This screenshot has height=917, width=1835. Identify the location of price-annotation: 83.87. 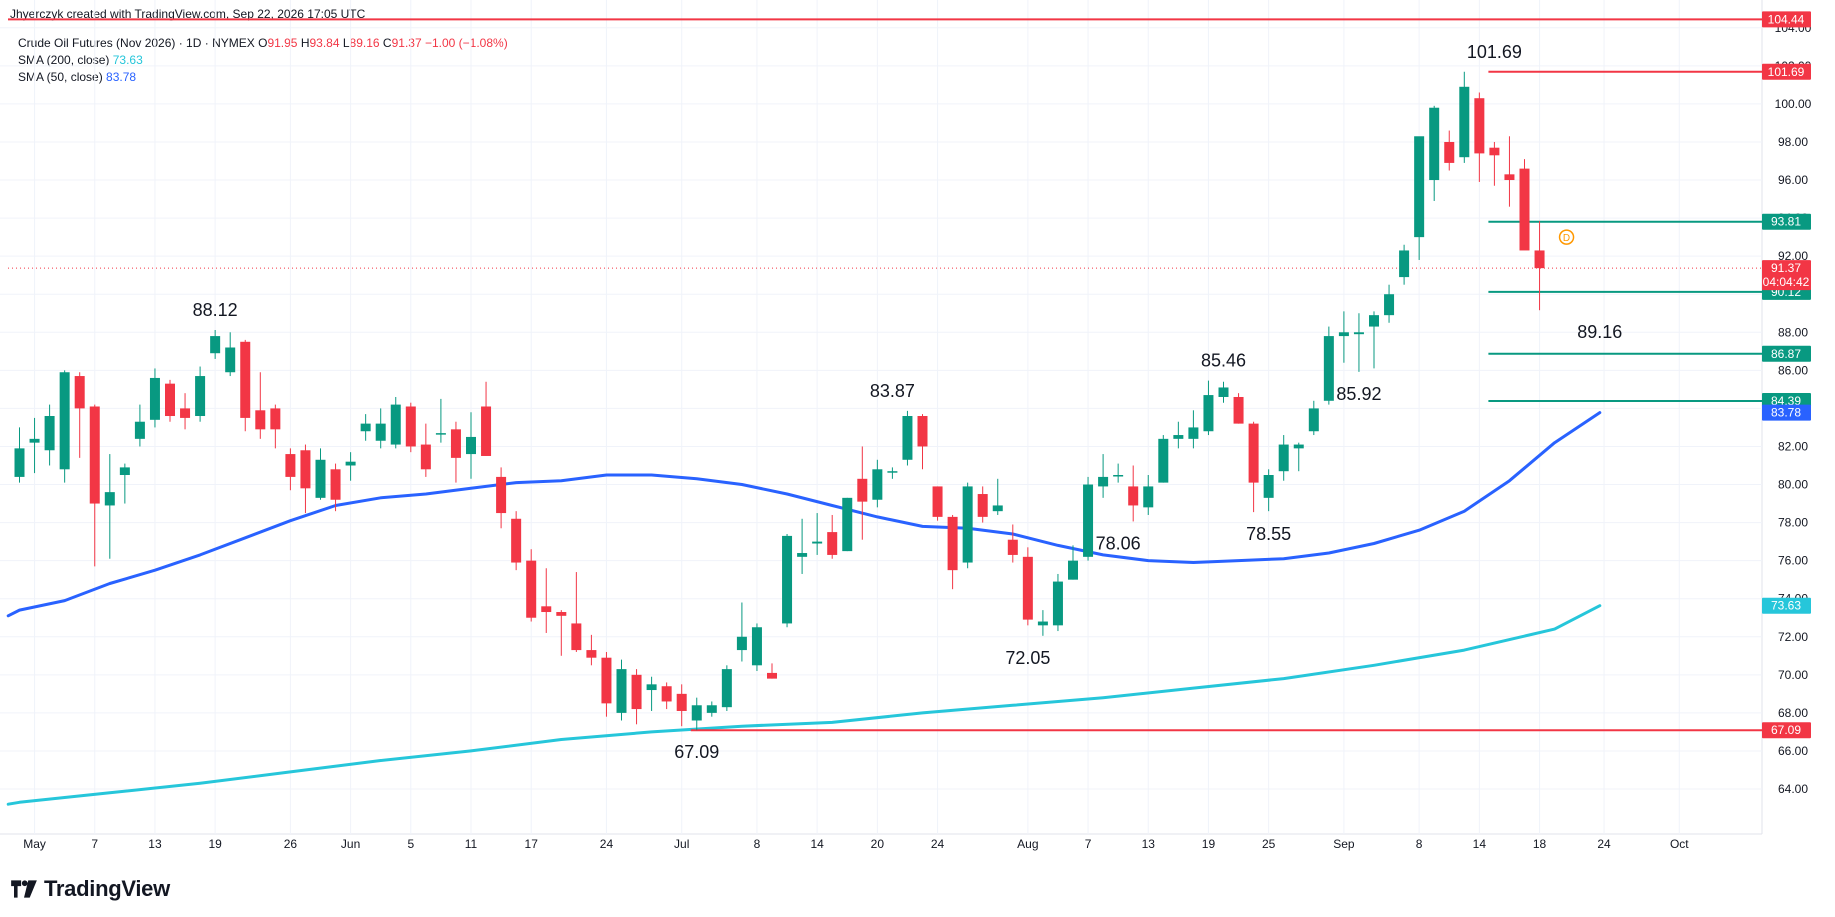
(892, 391).